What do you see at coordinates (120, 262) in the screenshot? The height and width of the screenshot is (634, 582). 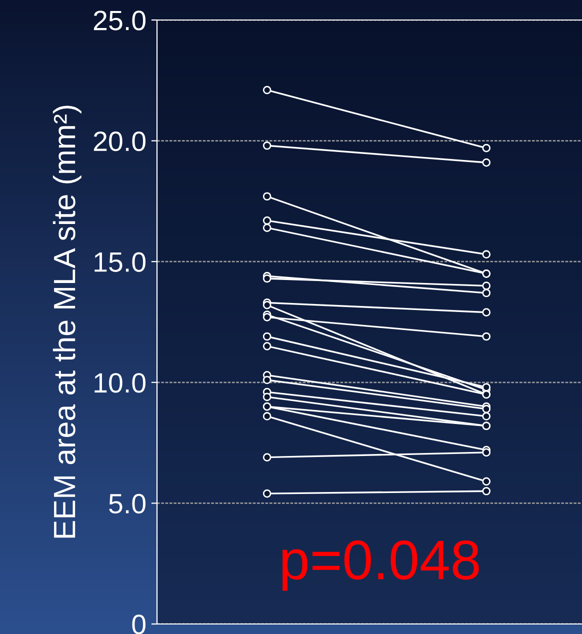 I see `y-tick-label: 15.0` at bounding box center [120, 262].